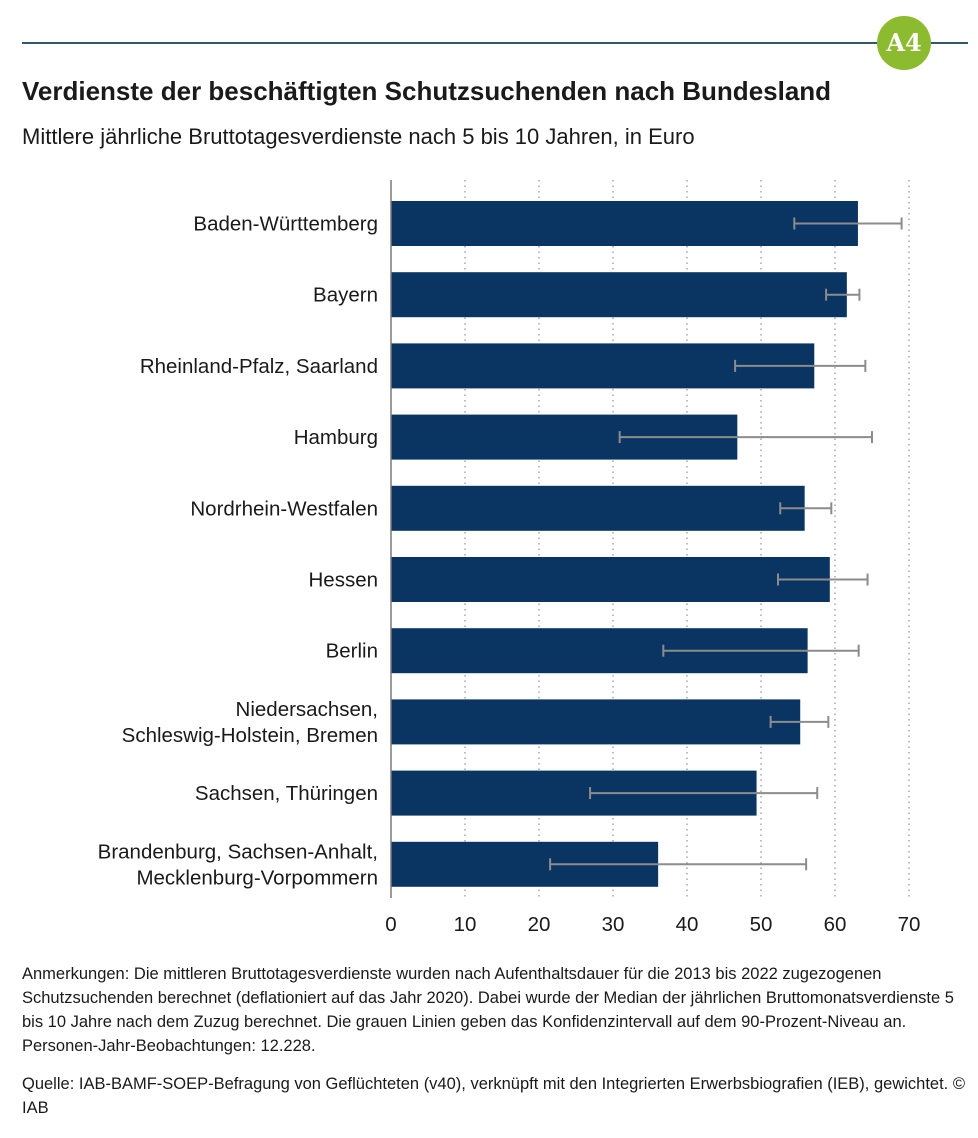  Describe the element at coordinates (238, 851) in the screenshot. I see `category-label: Brandenburg, Sachsen-Anhalt,` at that location.